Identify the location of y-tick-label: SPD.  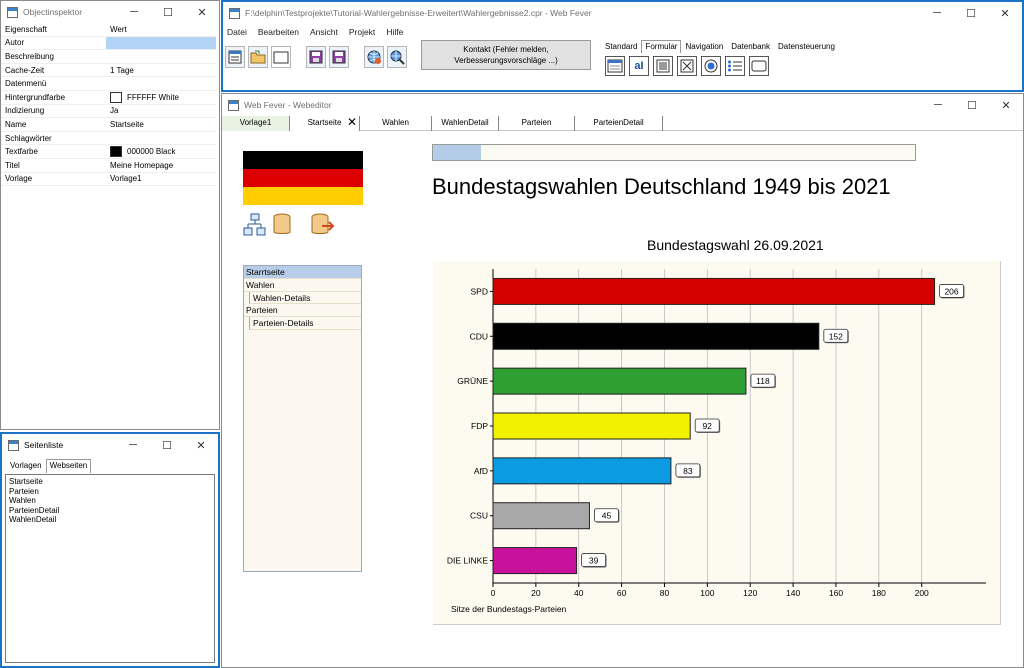
(479, 291).